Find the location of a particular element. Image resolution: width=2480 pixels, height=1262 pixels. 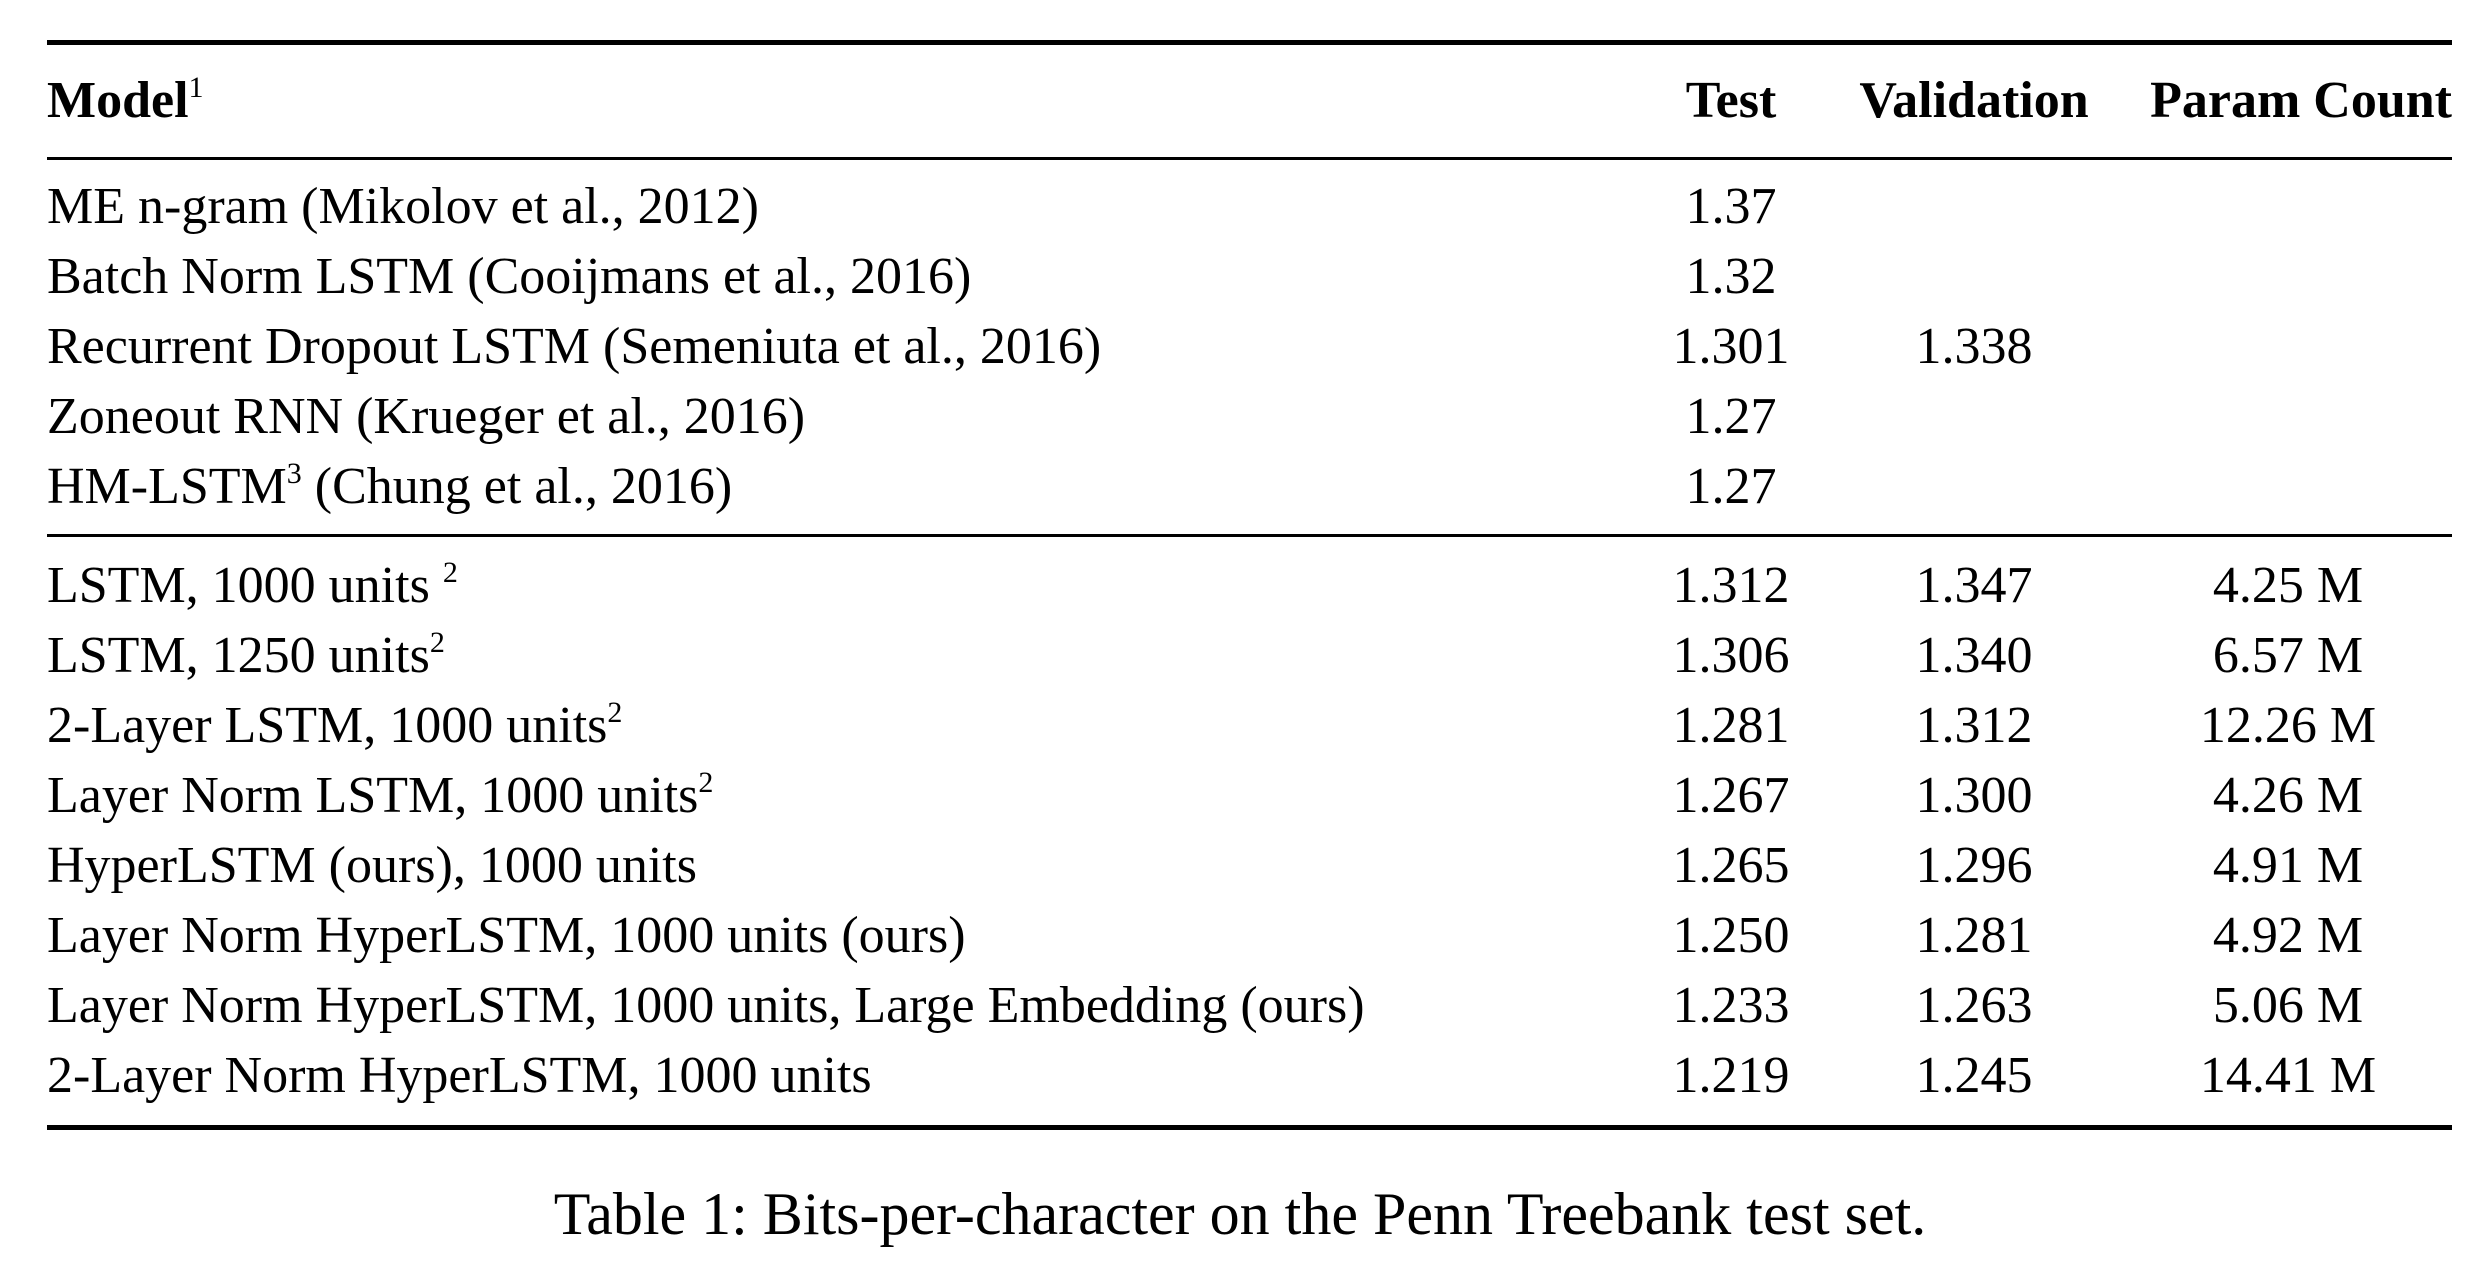

header-param-count: Param Count is located at coordinates (2288, 100).